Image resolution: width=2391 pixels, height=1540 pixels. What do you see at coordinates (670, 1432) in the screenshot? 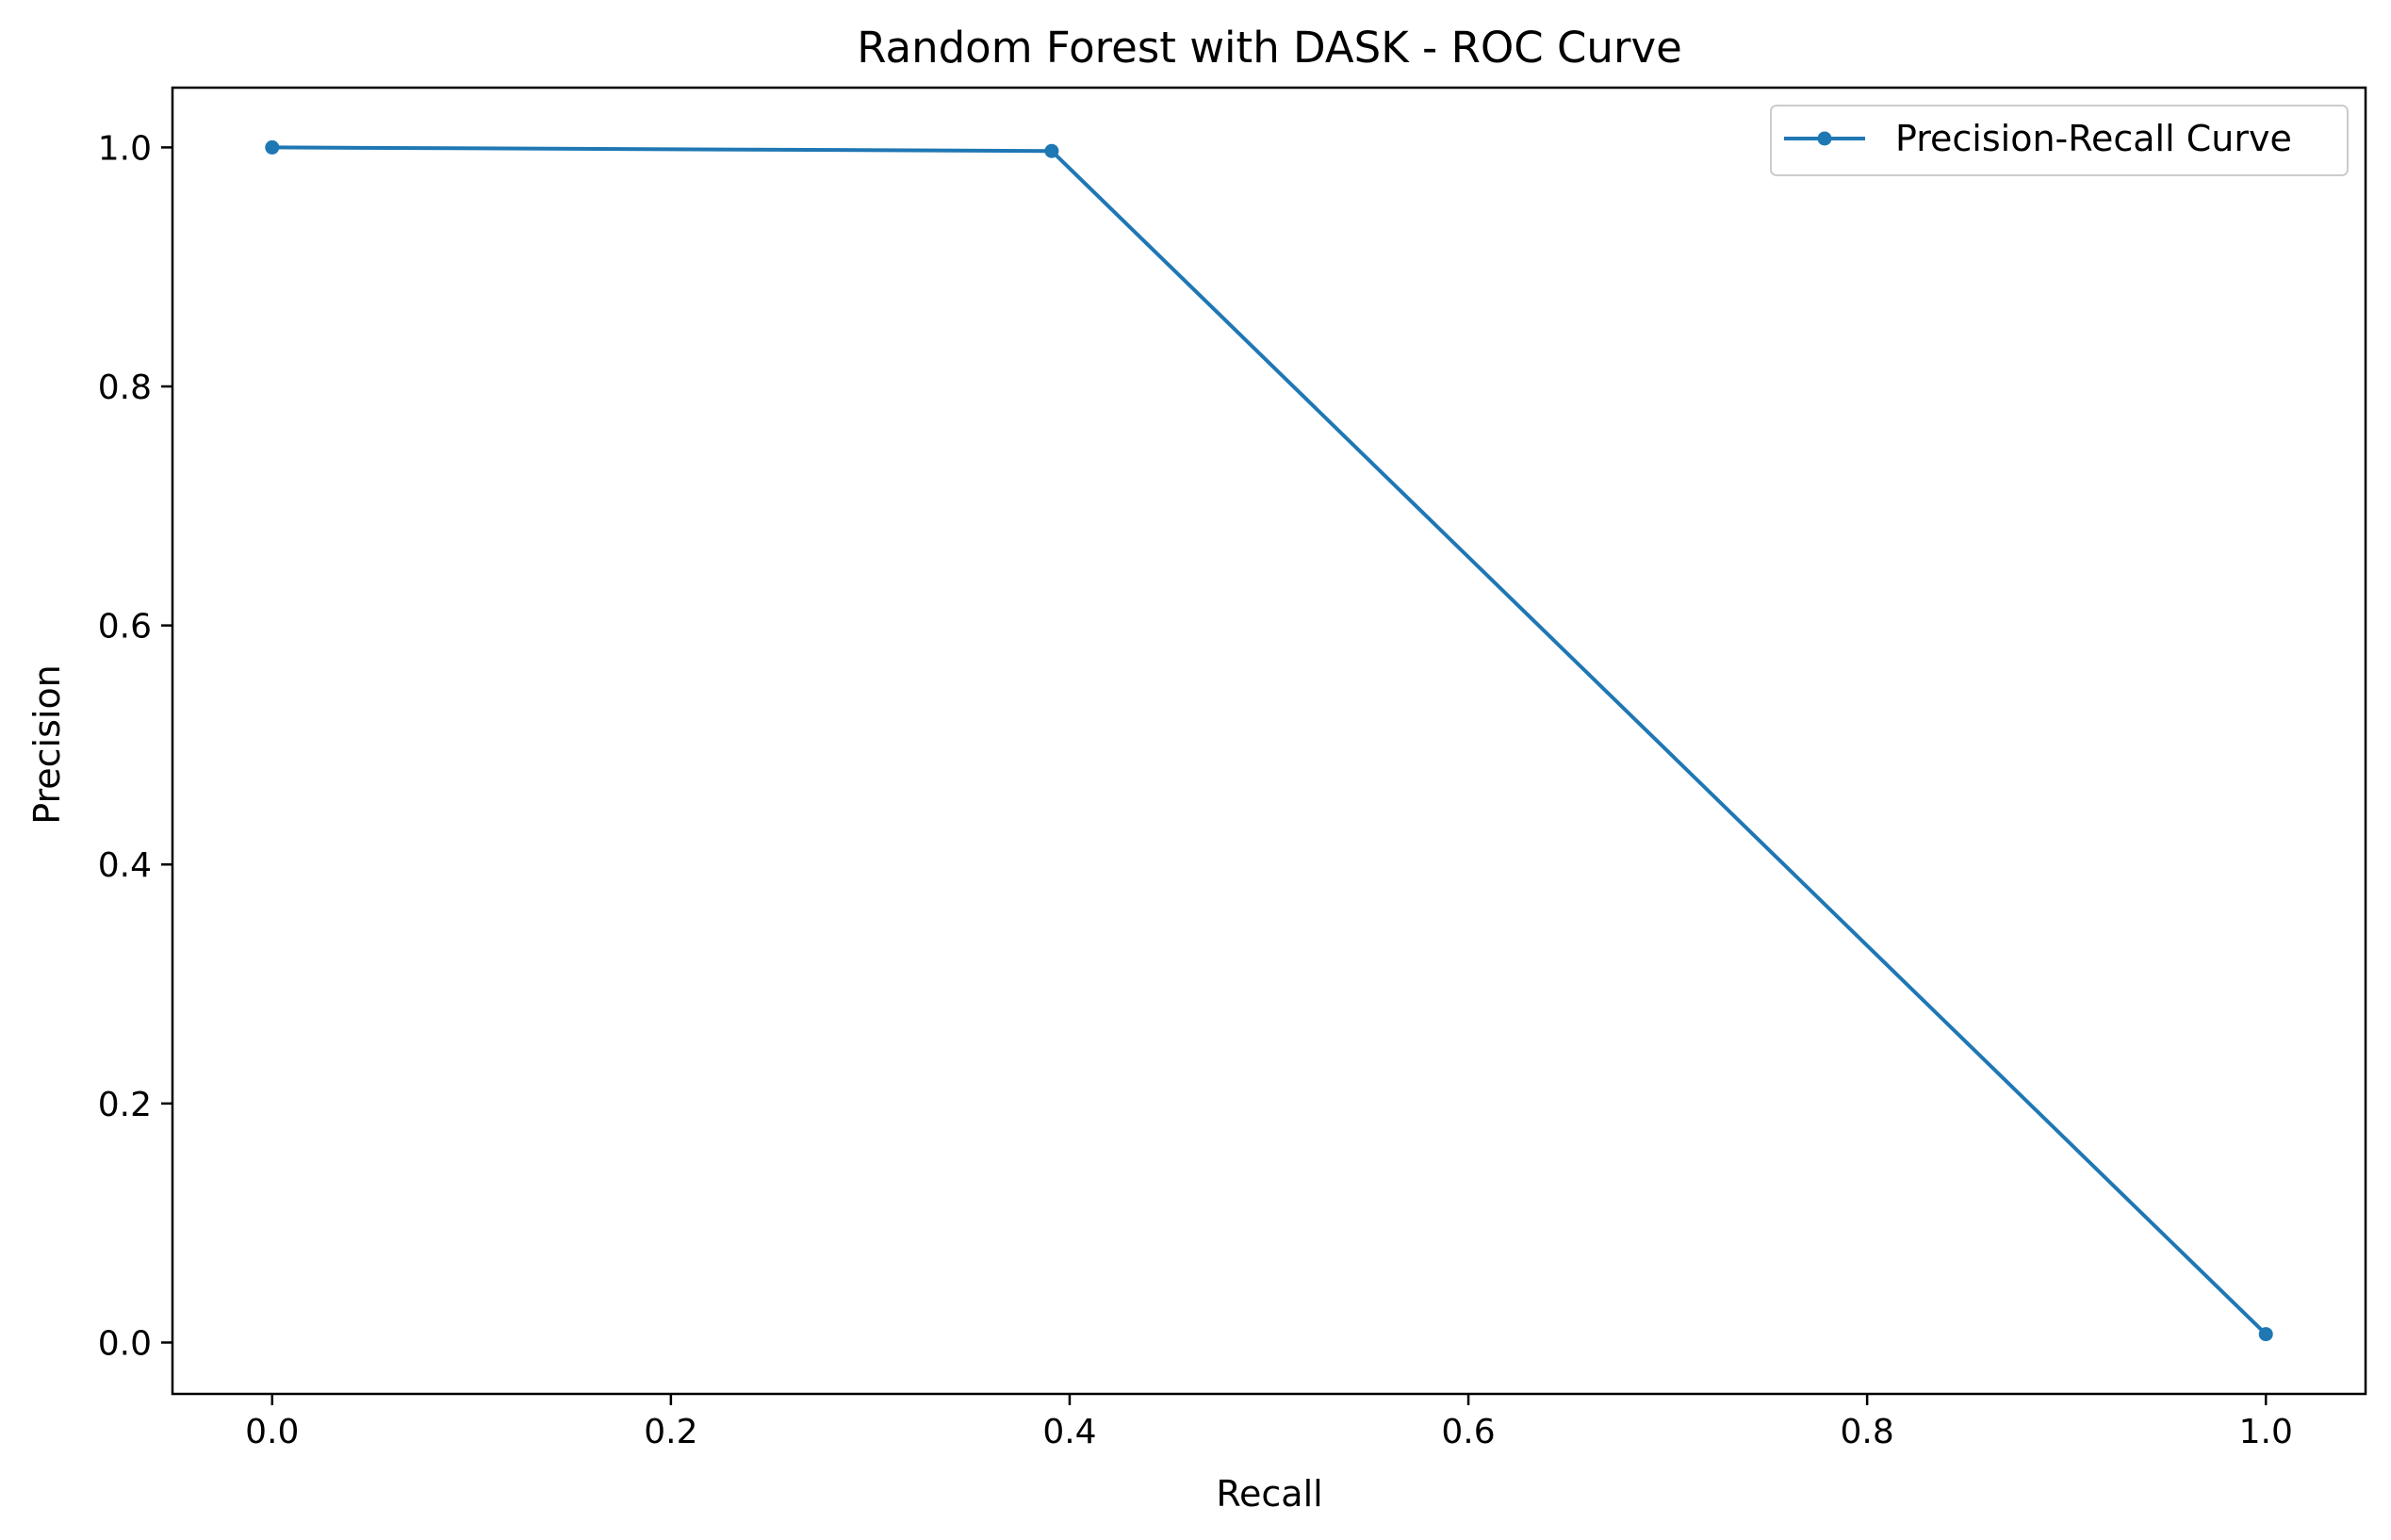
I see `x-tick-label: 0.2` at bounding box center [670, 1432].